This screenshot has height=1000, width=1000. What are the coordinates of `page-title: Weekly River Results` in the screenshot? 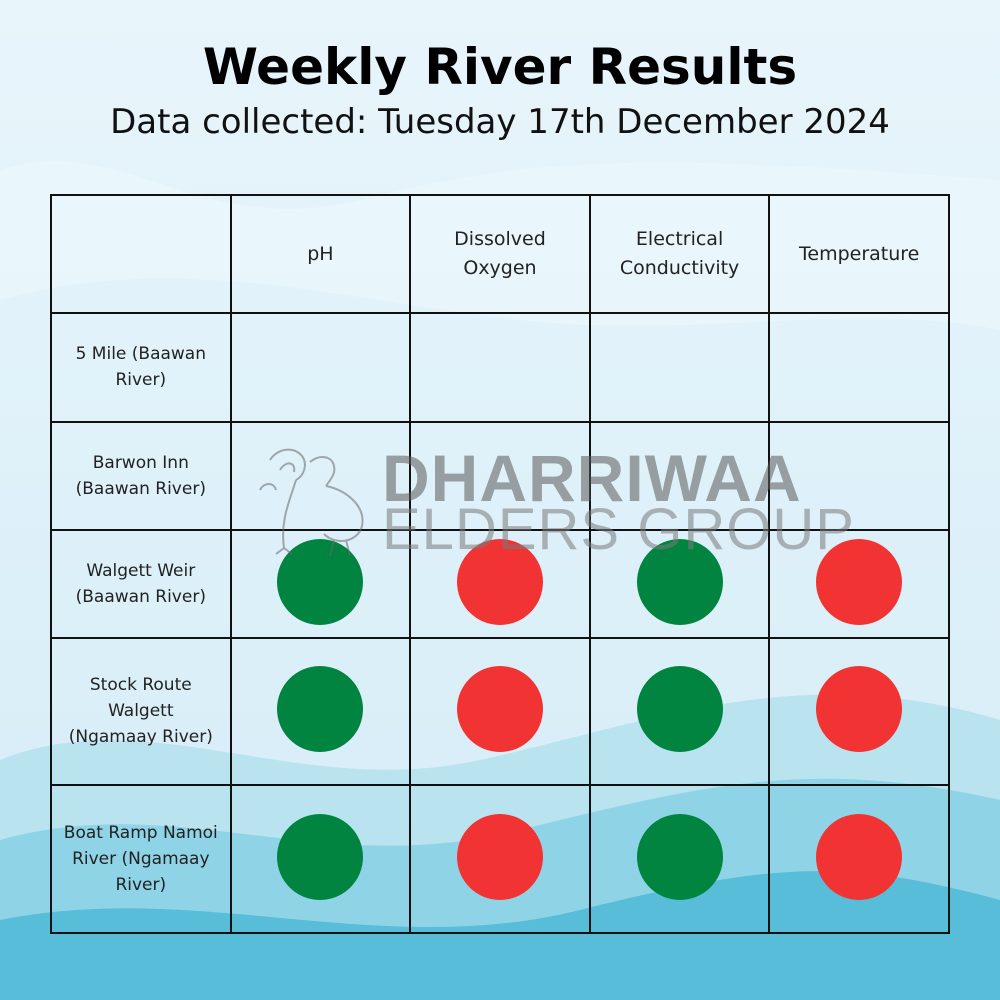 It's located at (500, 67).